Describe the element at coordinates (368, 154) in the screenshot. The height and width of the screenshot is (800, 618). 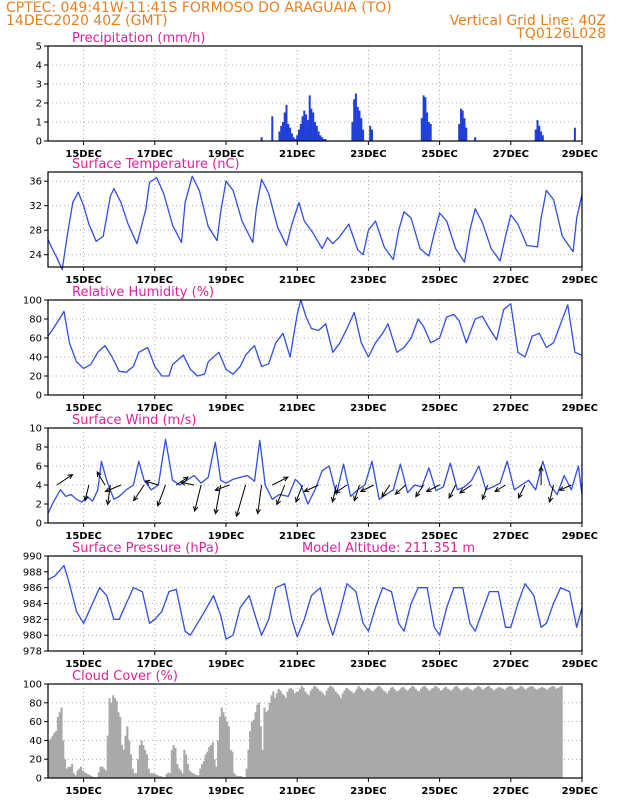
I see `precip-xtick-label: 23DEC` at that location.